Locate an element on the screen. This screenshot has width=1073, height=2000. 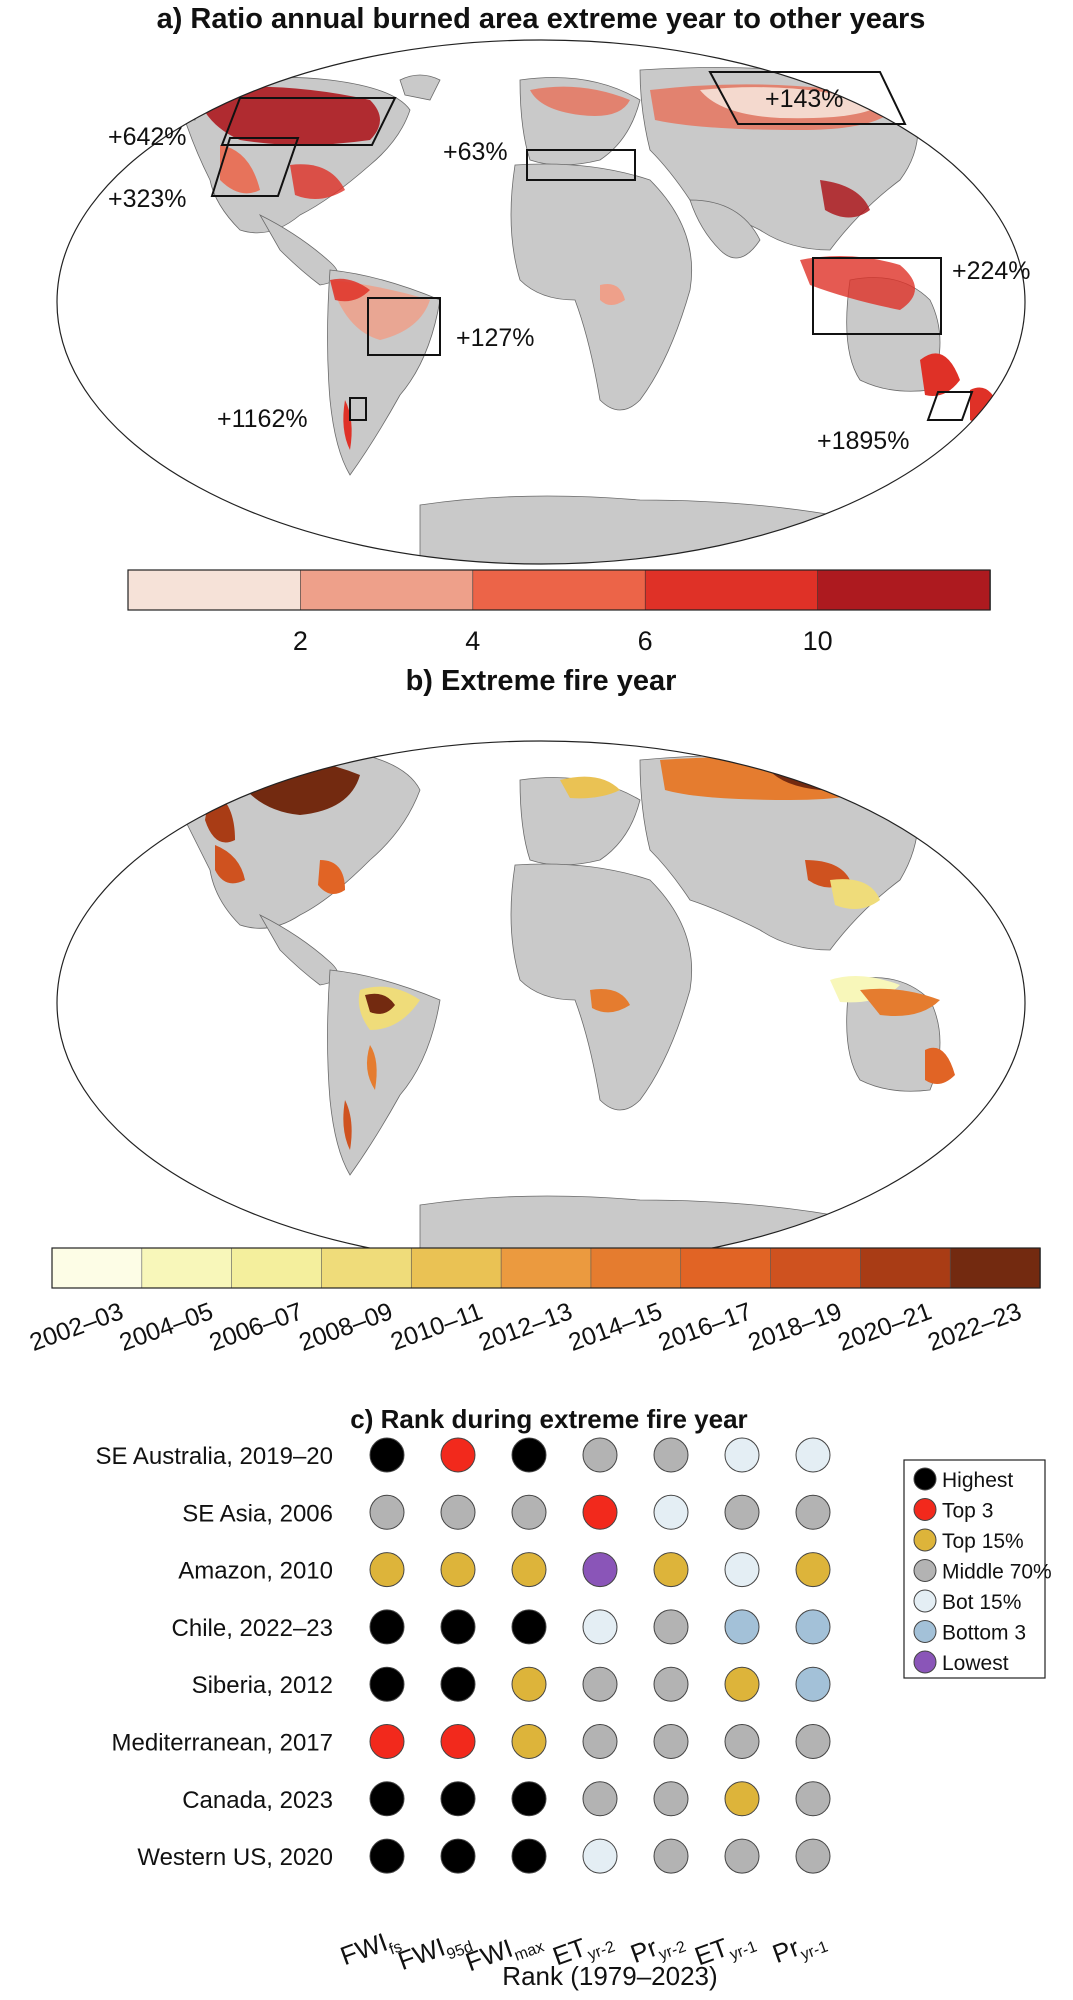
annotation-se-asia: +224% is located at coordinates (991, 271).